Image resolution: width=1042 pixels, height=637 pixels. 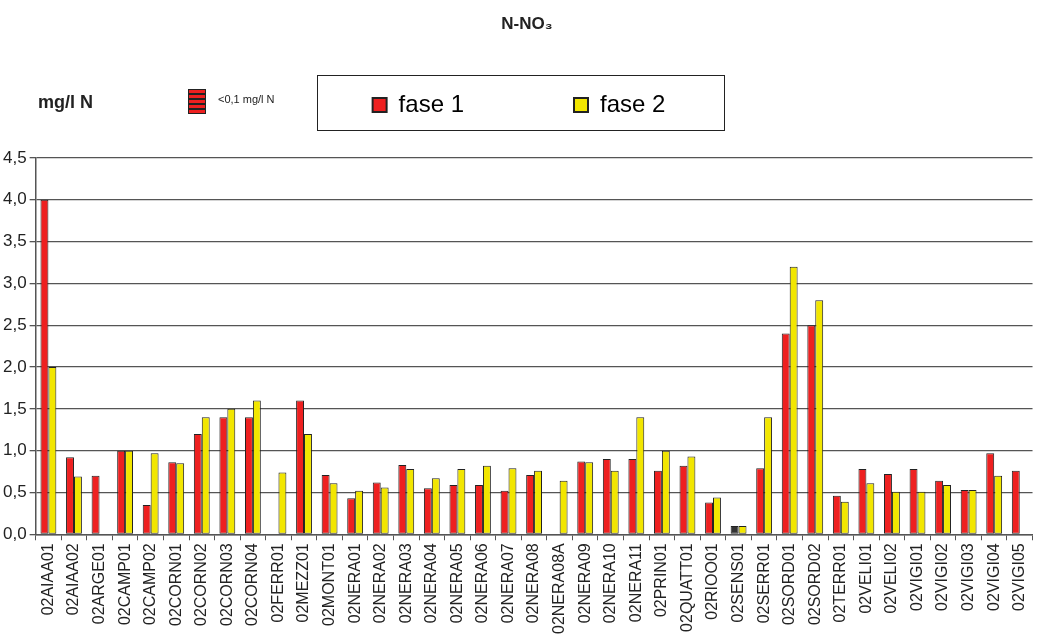 What do you see at coordinates (712, 581) in the screenshot?
I see `x-tick-label: 02RIOO01` at bounding box center [712, 581].